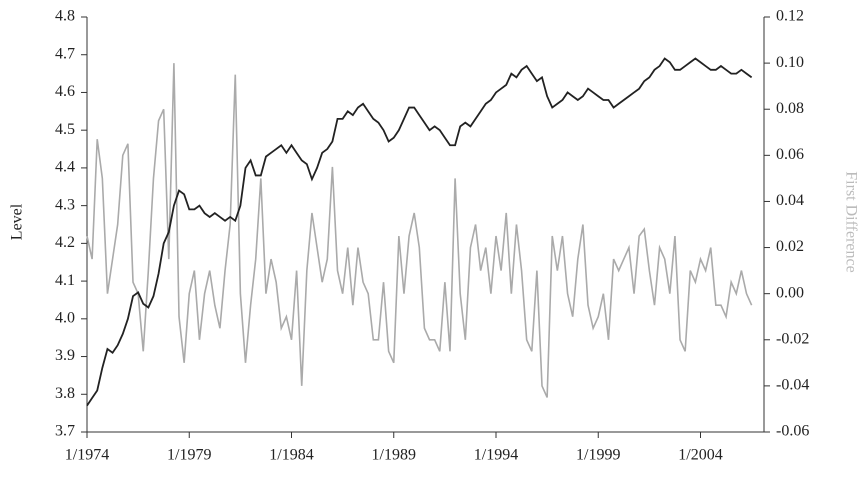 The height and width of the screenshot is (482, 863). Describe the element at coordinates (291, 455) in the screenshot. I see `x-tick-label: 1/1984` at that location.